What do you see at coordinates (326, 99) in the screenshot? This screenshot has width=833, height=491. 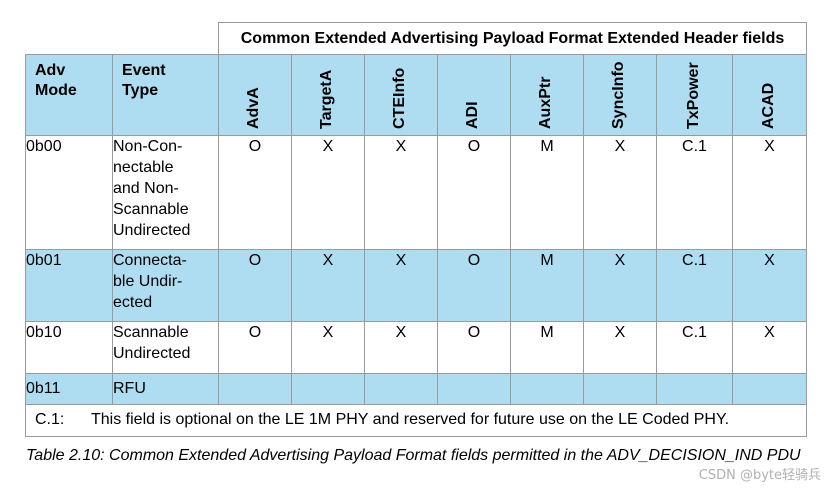 I see `col-label: TargetA` at bounding box center [326, 99].